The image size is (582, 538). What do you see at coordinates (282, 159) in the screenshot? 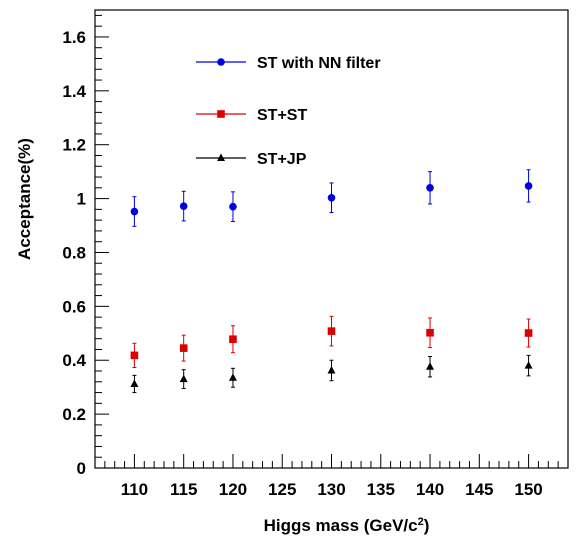
I see `legend-entry: ST+JP` at bounding box center [282, 159].